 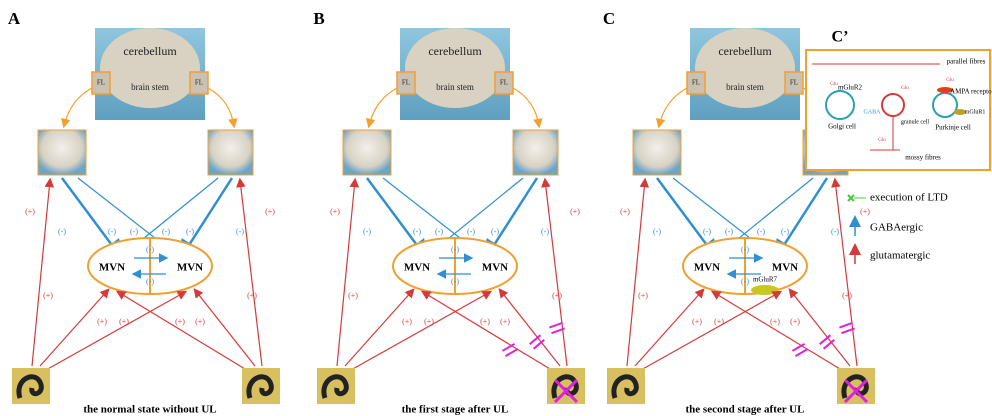 I want to click on label: B, so click(x=318, y=18).